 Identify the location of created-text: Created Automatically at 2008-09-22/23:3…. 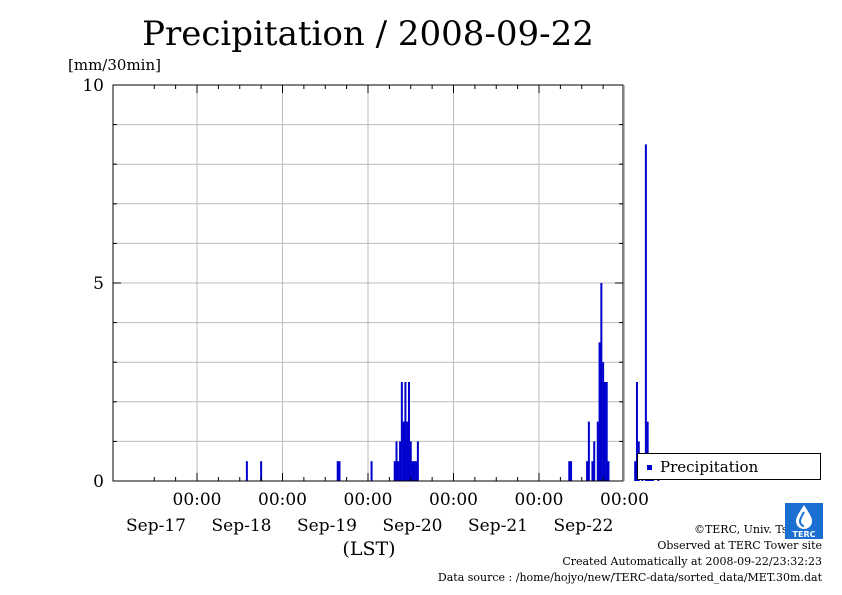
(692, 561).